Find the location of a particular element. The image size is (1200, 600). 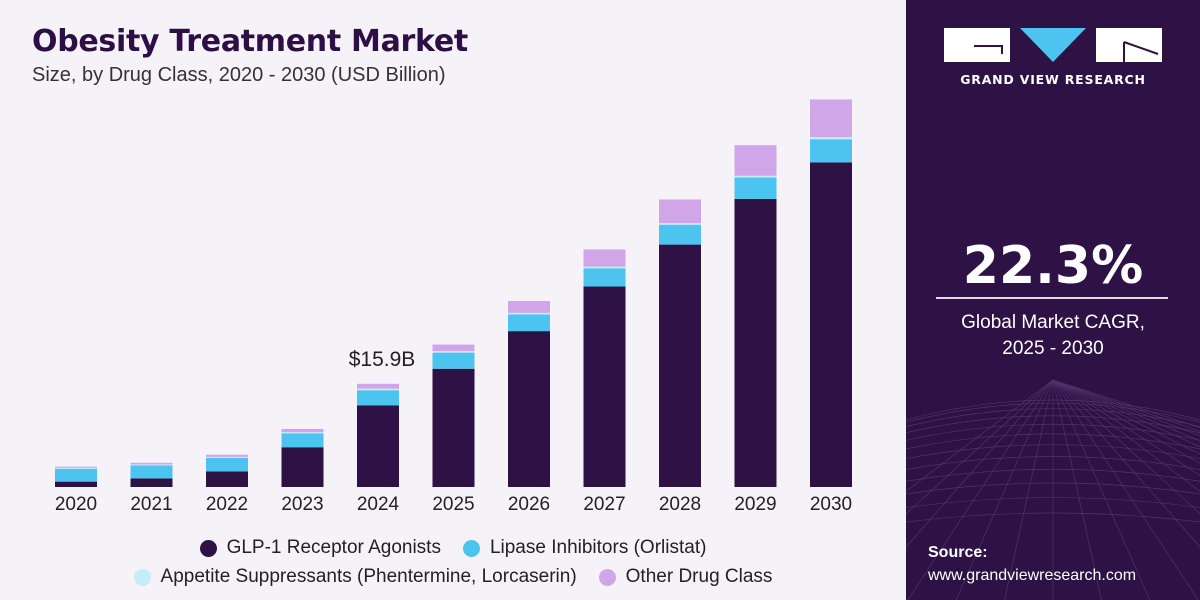

bar-group-2029 is located at coordinates (755, 316).